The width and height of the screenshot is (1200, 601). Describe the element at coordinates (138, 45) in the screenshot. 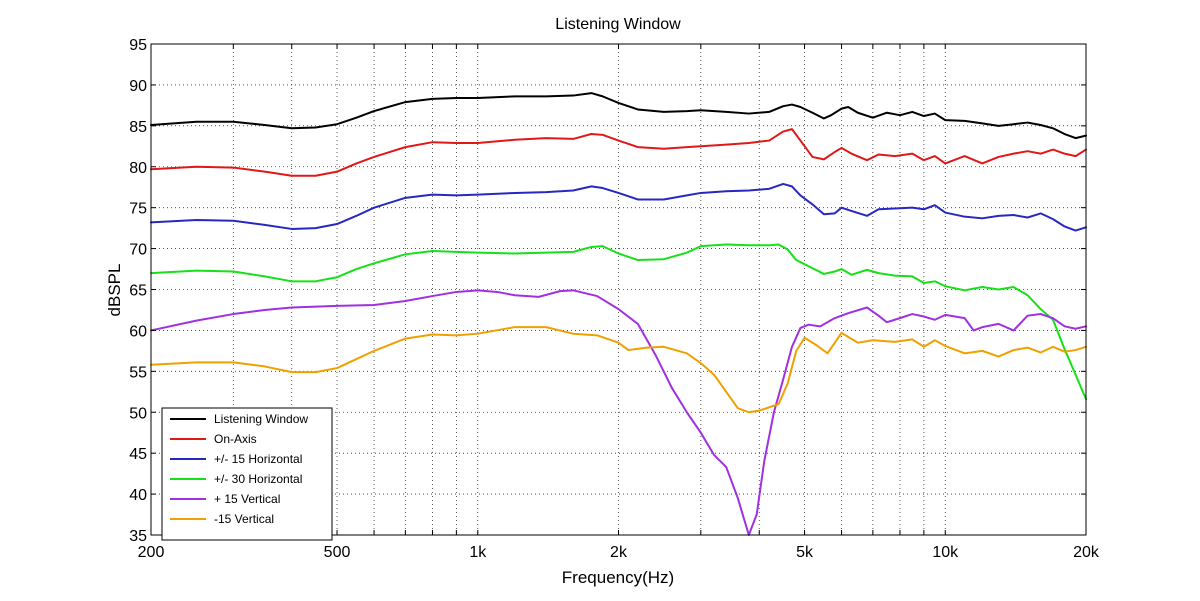

I see `y-tick-label: 95` at that location.